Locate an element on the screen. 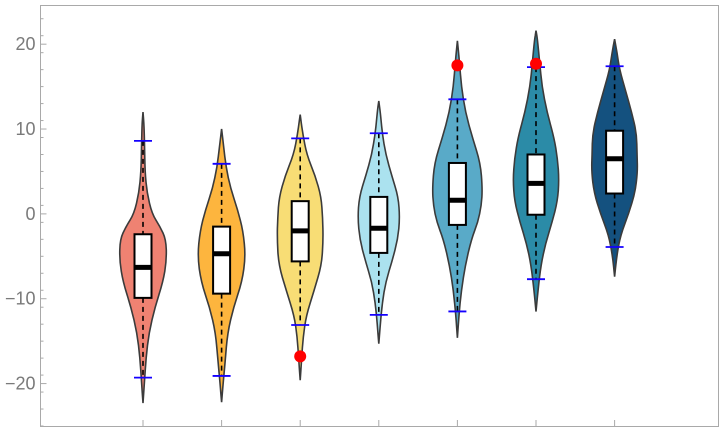 This screenshot has height=432, width=720. y-axis: −20 −10 0 10 20 is located at coordinates (26, 222).